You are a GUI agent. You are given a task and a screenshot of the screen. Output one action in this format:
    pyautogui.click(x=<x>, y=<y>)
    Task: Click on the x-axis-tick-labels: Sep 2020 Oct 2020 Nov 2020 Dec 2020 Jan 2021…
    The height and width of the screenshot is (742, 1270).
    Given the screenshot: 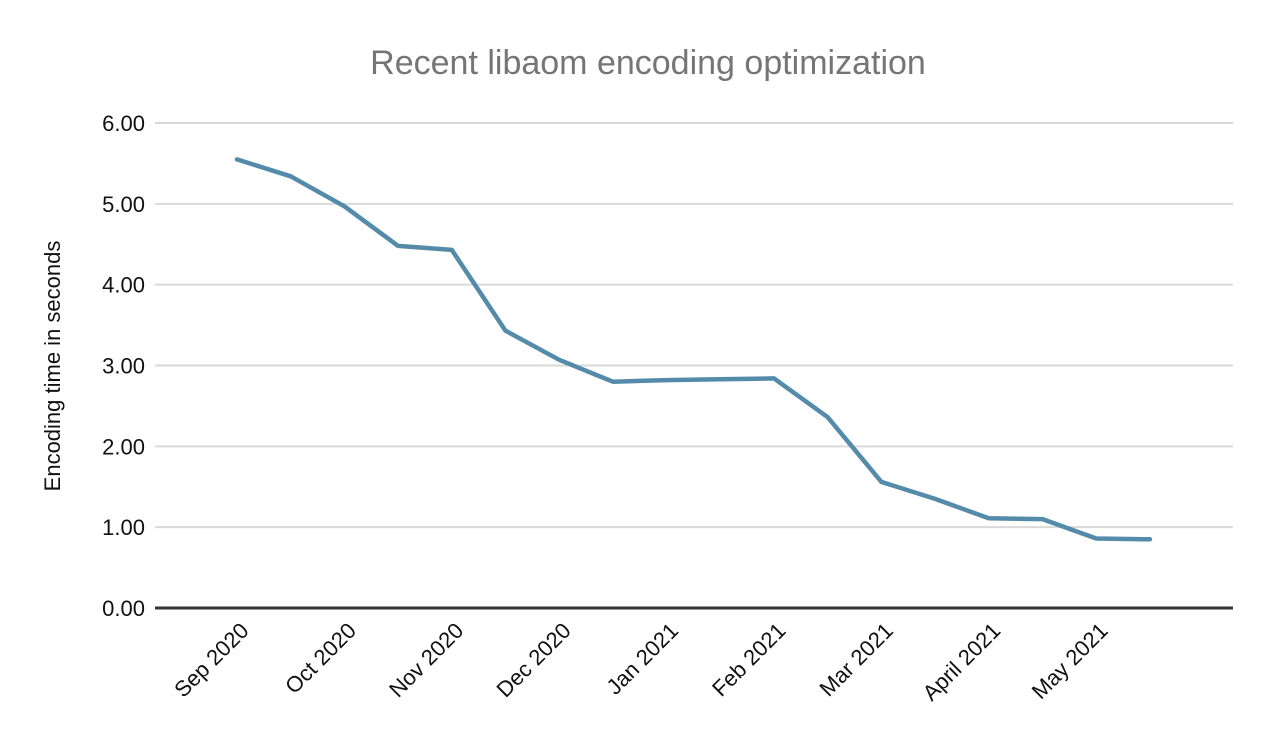 What is the action you would take?
    pyautogui.click(x=640, y=662)
    